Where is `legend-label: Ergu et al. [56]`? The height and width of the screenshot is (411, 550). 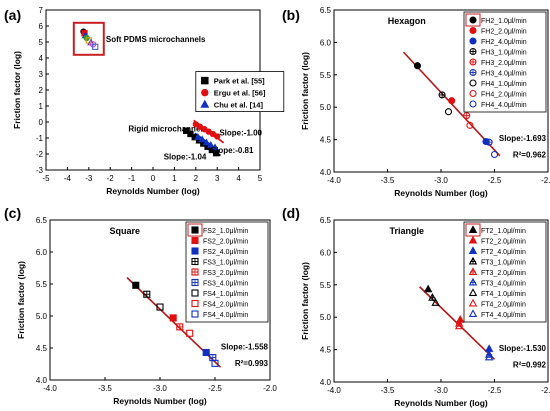 legend-label: Ergu et al. [56] is located at coordinates (240, 93).